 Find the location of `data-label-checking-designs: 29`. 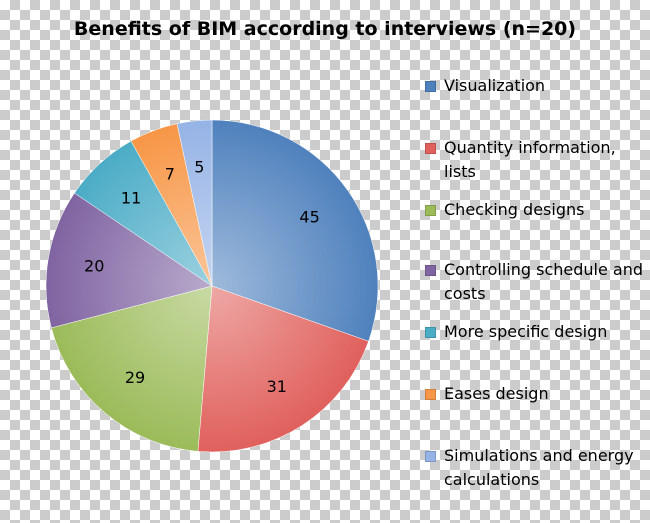

data-label-checking-designs: 29 is located at coordinates (135, 377).